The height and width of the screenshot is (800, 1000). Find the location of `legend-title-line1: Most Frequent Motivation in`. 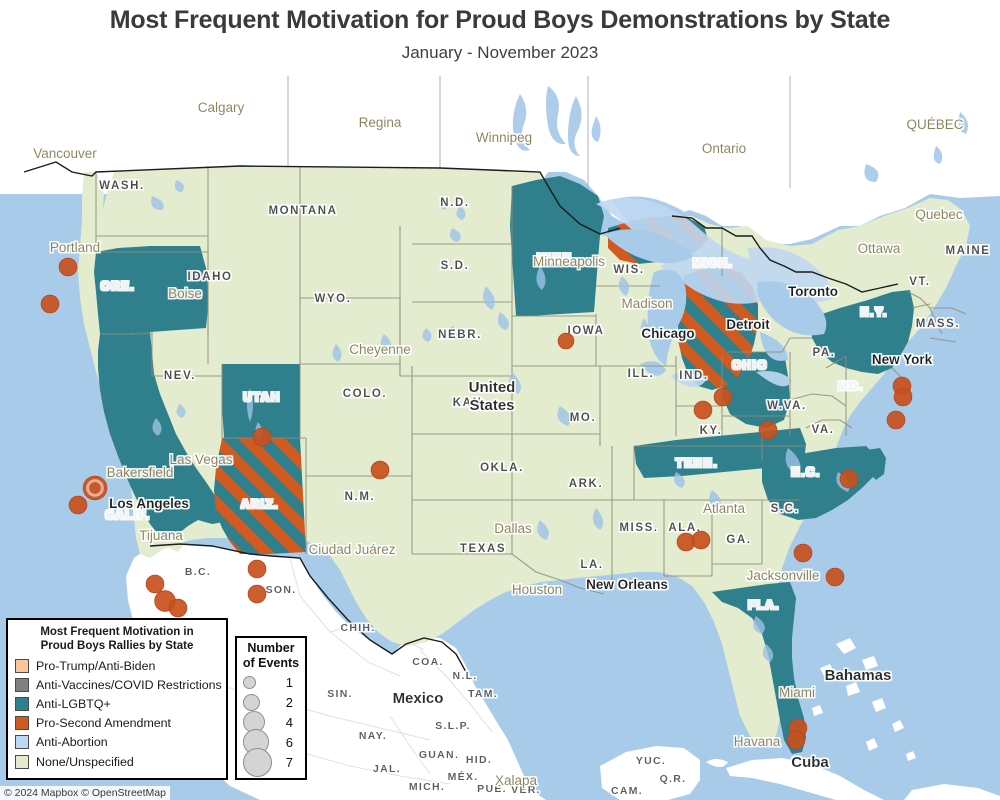

legend-title-line1: Most Frequent Motivation in is located at coordinates (117, 632).